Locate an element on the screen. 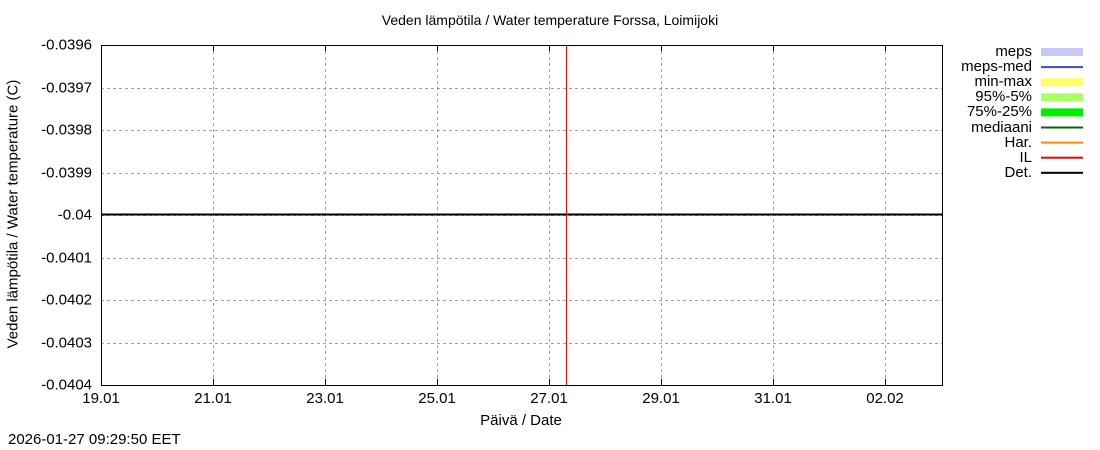 The image size is (1100, 450). legend-label: mediaani is located at coordinates (1001, 127).